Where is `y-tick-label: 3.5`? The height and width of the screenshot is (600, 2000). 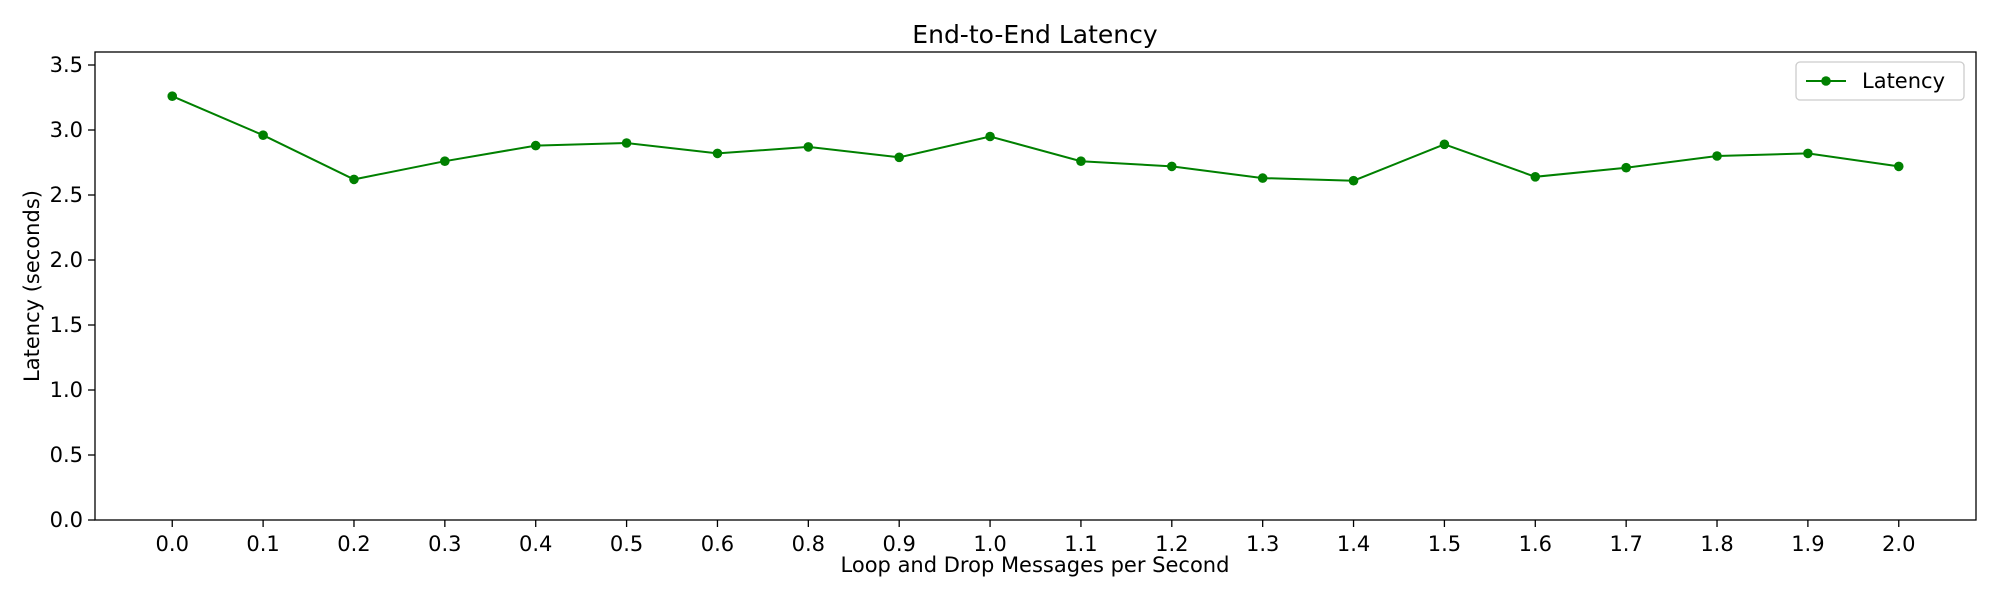
y-tick-label: 3.5 is located at coordinates (66, 65).